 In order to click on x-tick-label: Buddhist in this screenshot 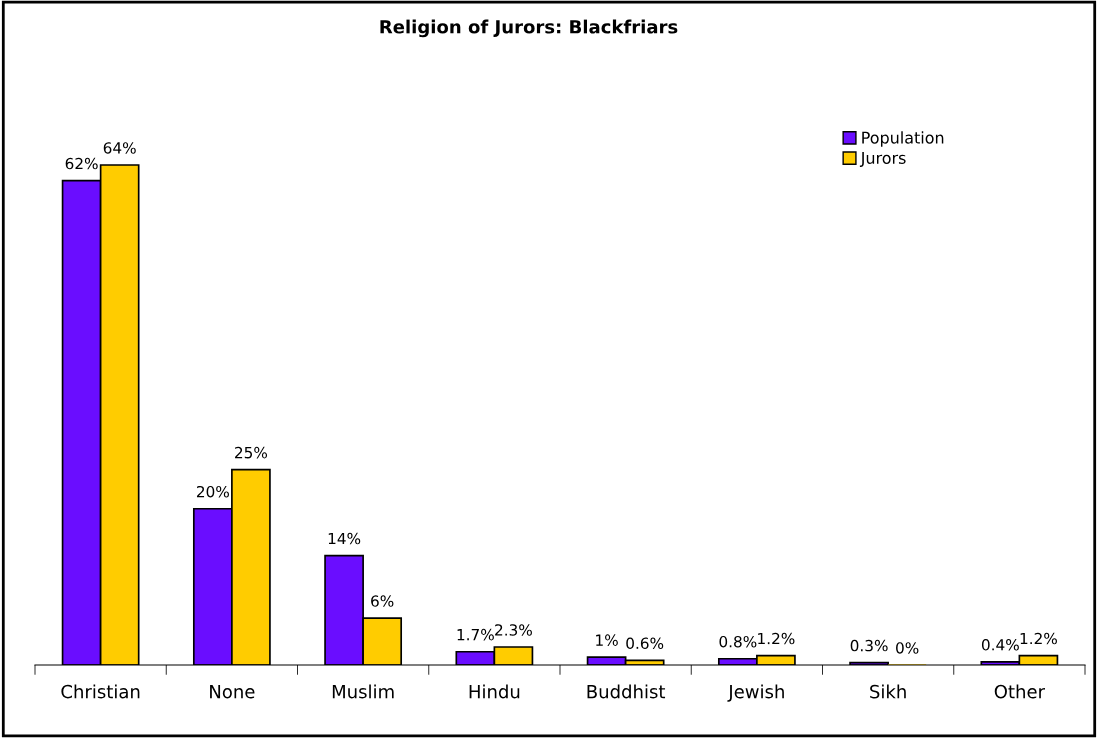, I will do `click(626, 691)`.